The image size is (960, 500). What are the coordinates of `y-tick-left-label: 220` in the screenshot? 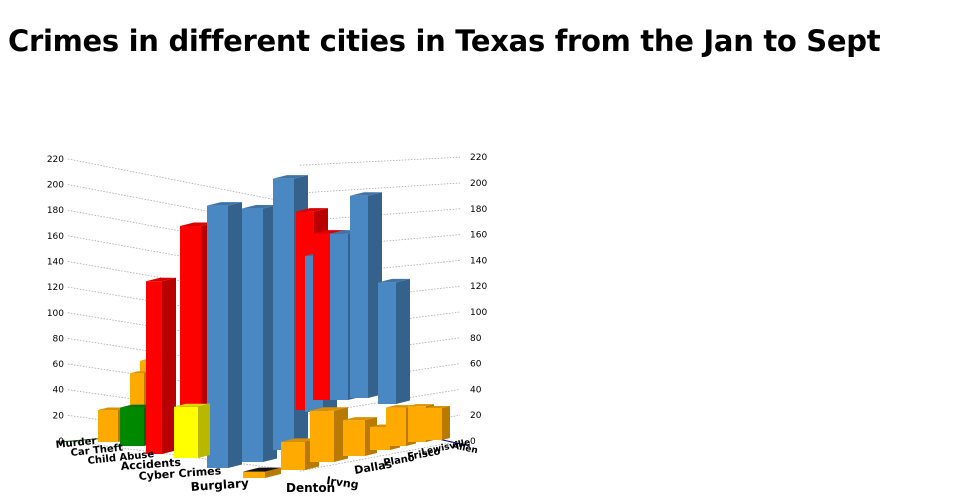 It's located at (55, 160).